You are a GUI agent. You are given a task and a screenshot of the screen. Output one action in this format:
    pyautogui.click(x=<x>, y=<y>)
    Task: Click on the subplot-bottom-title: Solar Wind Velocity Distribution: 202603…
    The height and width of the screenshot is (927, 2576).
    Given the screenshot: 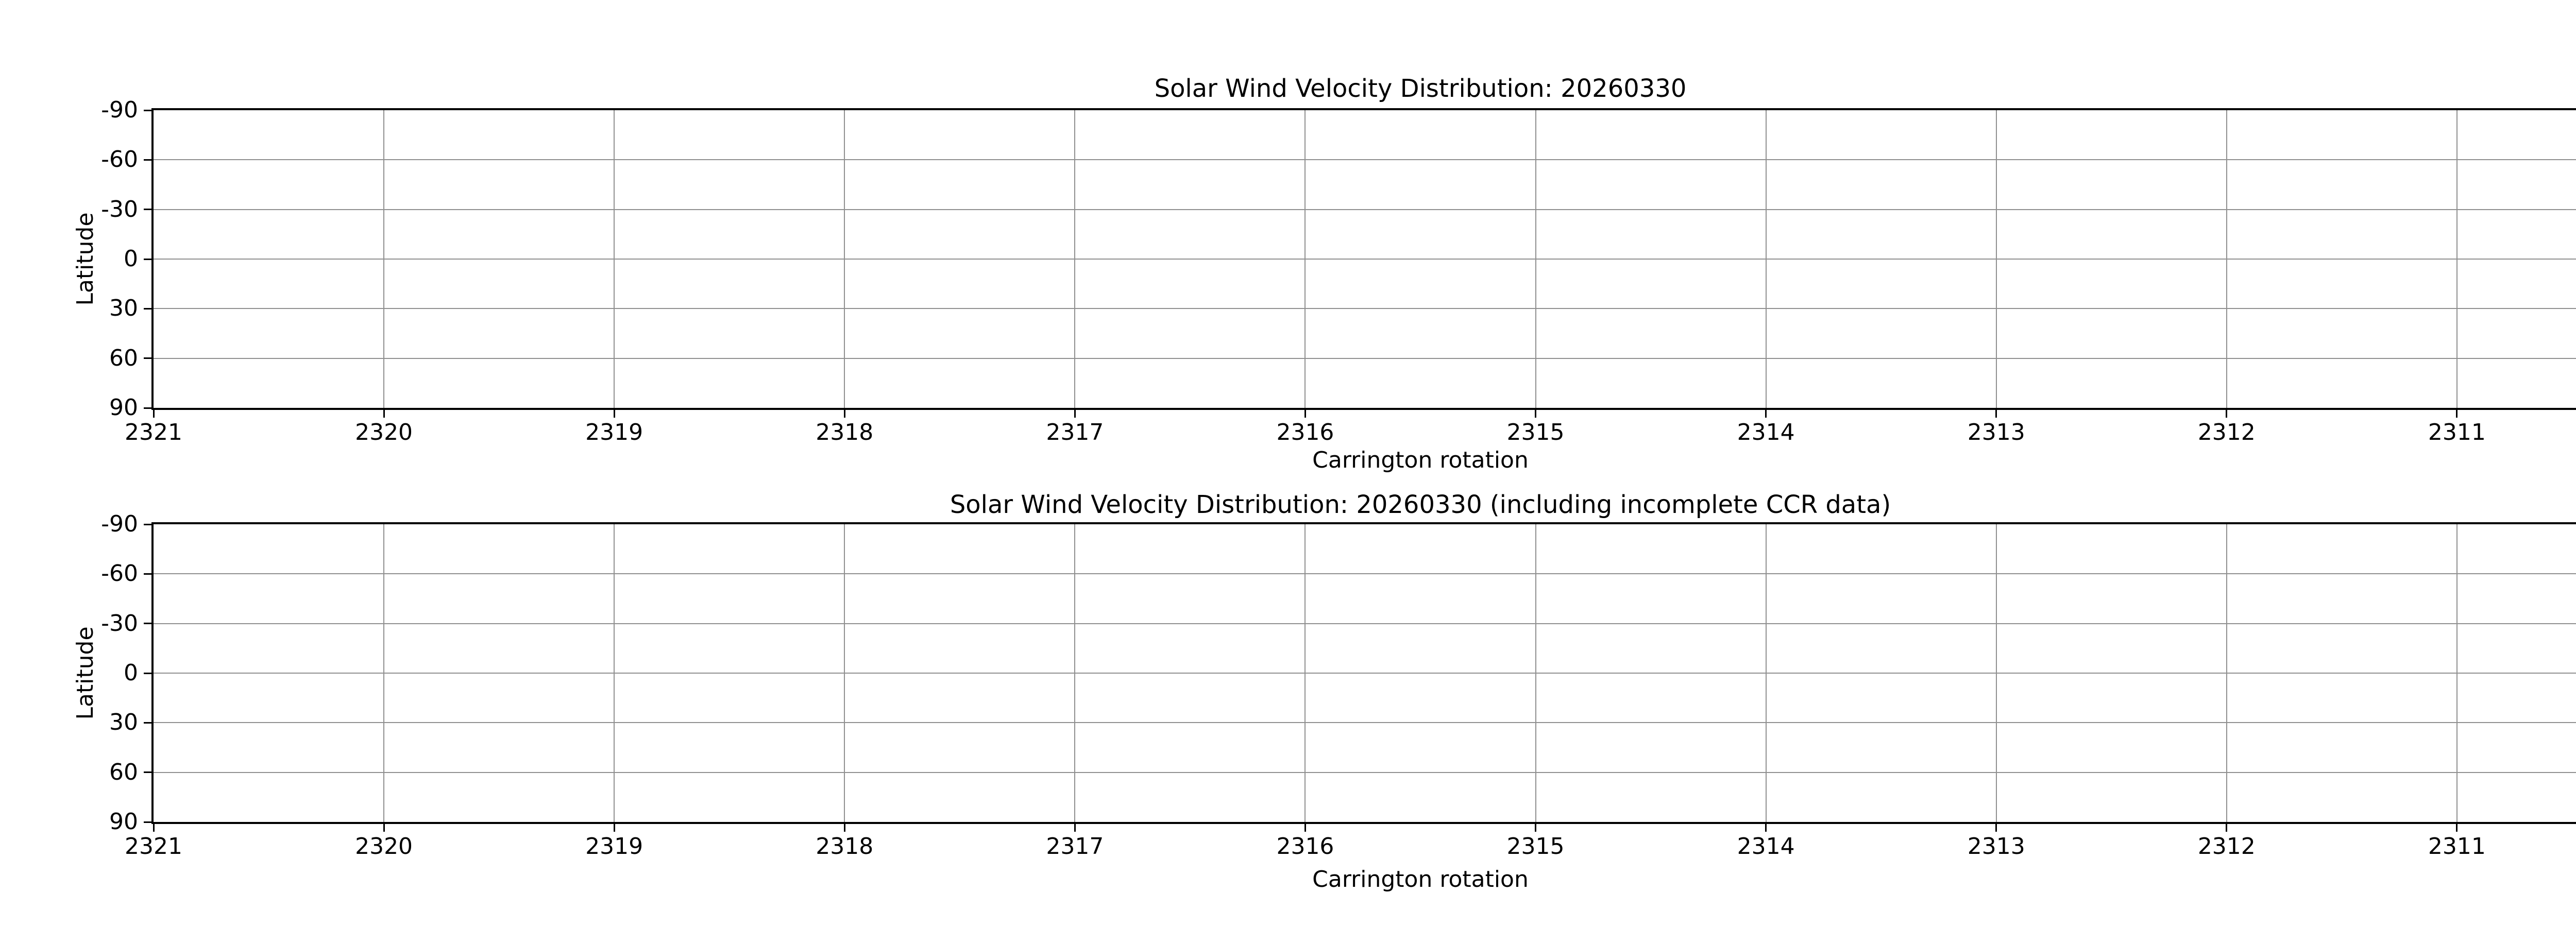 What is the action you would take?
    pyautogui.click(x=1420, y=505)
    